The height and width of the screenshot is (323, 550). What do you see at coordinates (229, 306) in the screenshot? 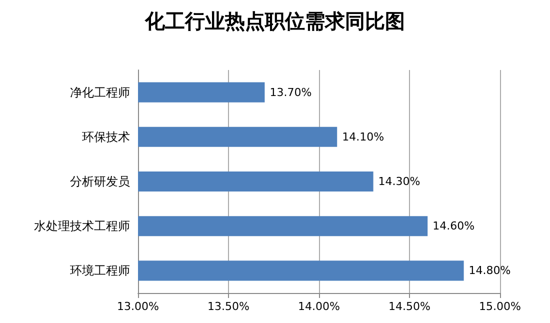
I see `x-tick-label: 13.50%` at bounding box center [229, 306].